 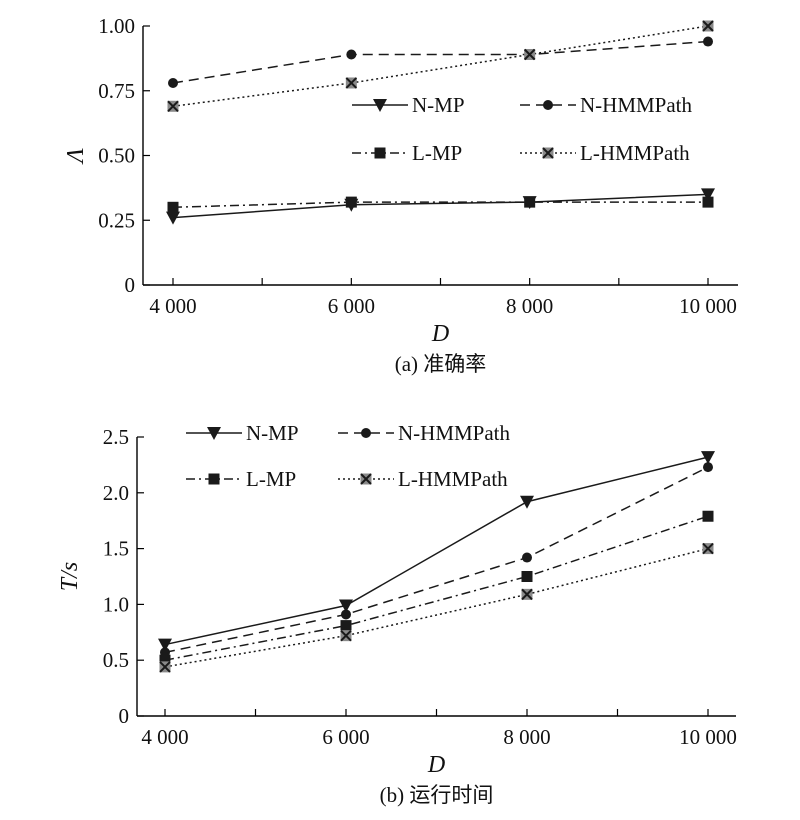 I want to click on y-tick-label: 0.5, so click(x=116, y=660).